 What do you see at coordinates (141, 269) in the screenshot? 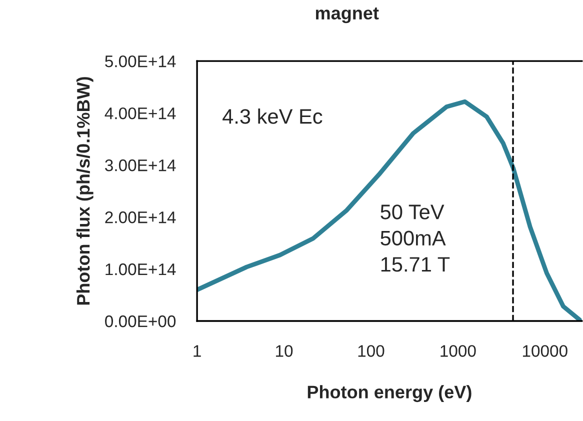
I see `y-tick-label: 1.00E+14` at bounding box center [141, 269].